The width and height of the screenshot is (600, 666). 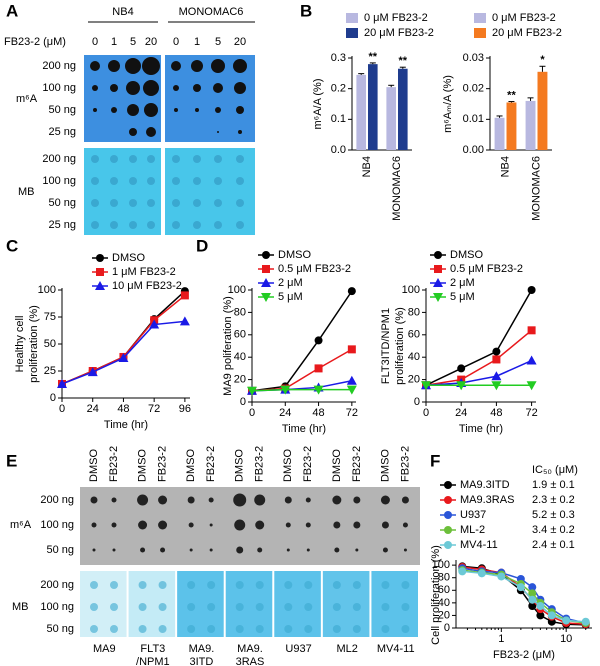 What do you see at coordinates (566, 639) in the screenshot?
I see `x-tick-label: 10` at bounding box center [566, 639].